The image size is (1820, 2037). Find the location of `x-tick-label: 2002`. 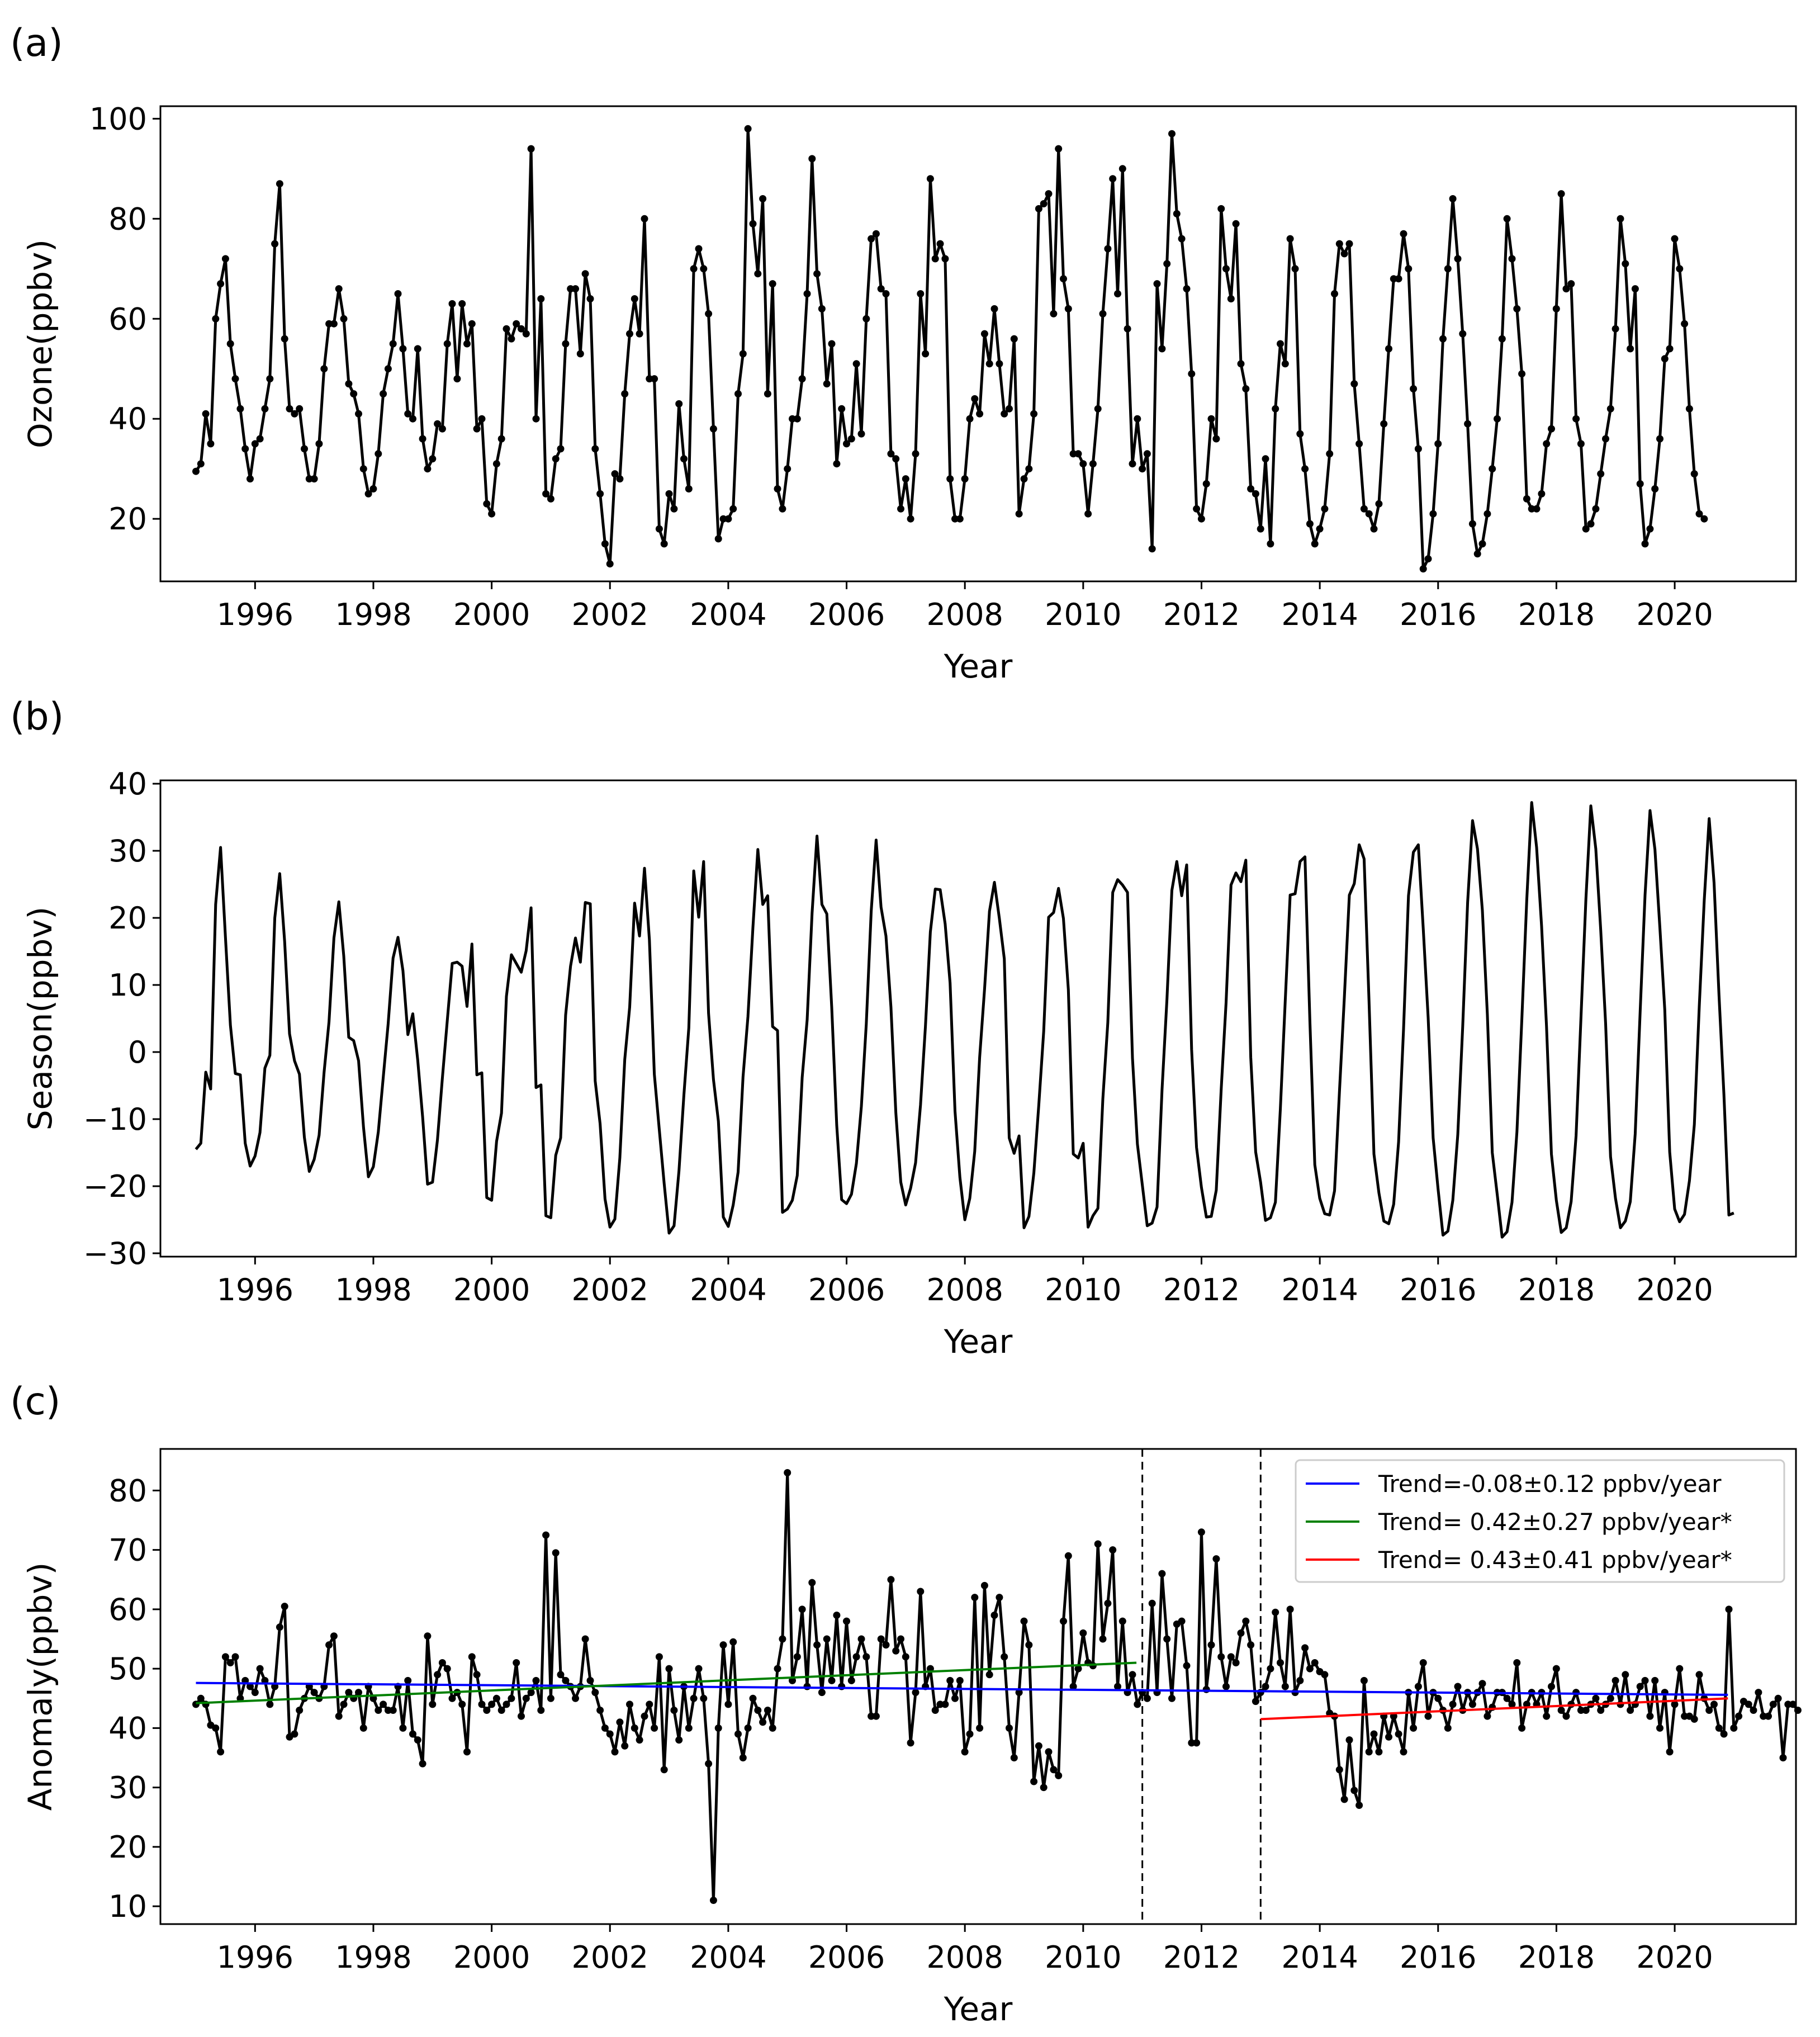

x-tick-label: 2002 is located at coordinates (610, 1958).